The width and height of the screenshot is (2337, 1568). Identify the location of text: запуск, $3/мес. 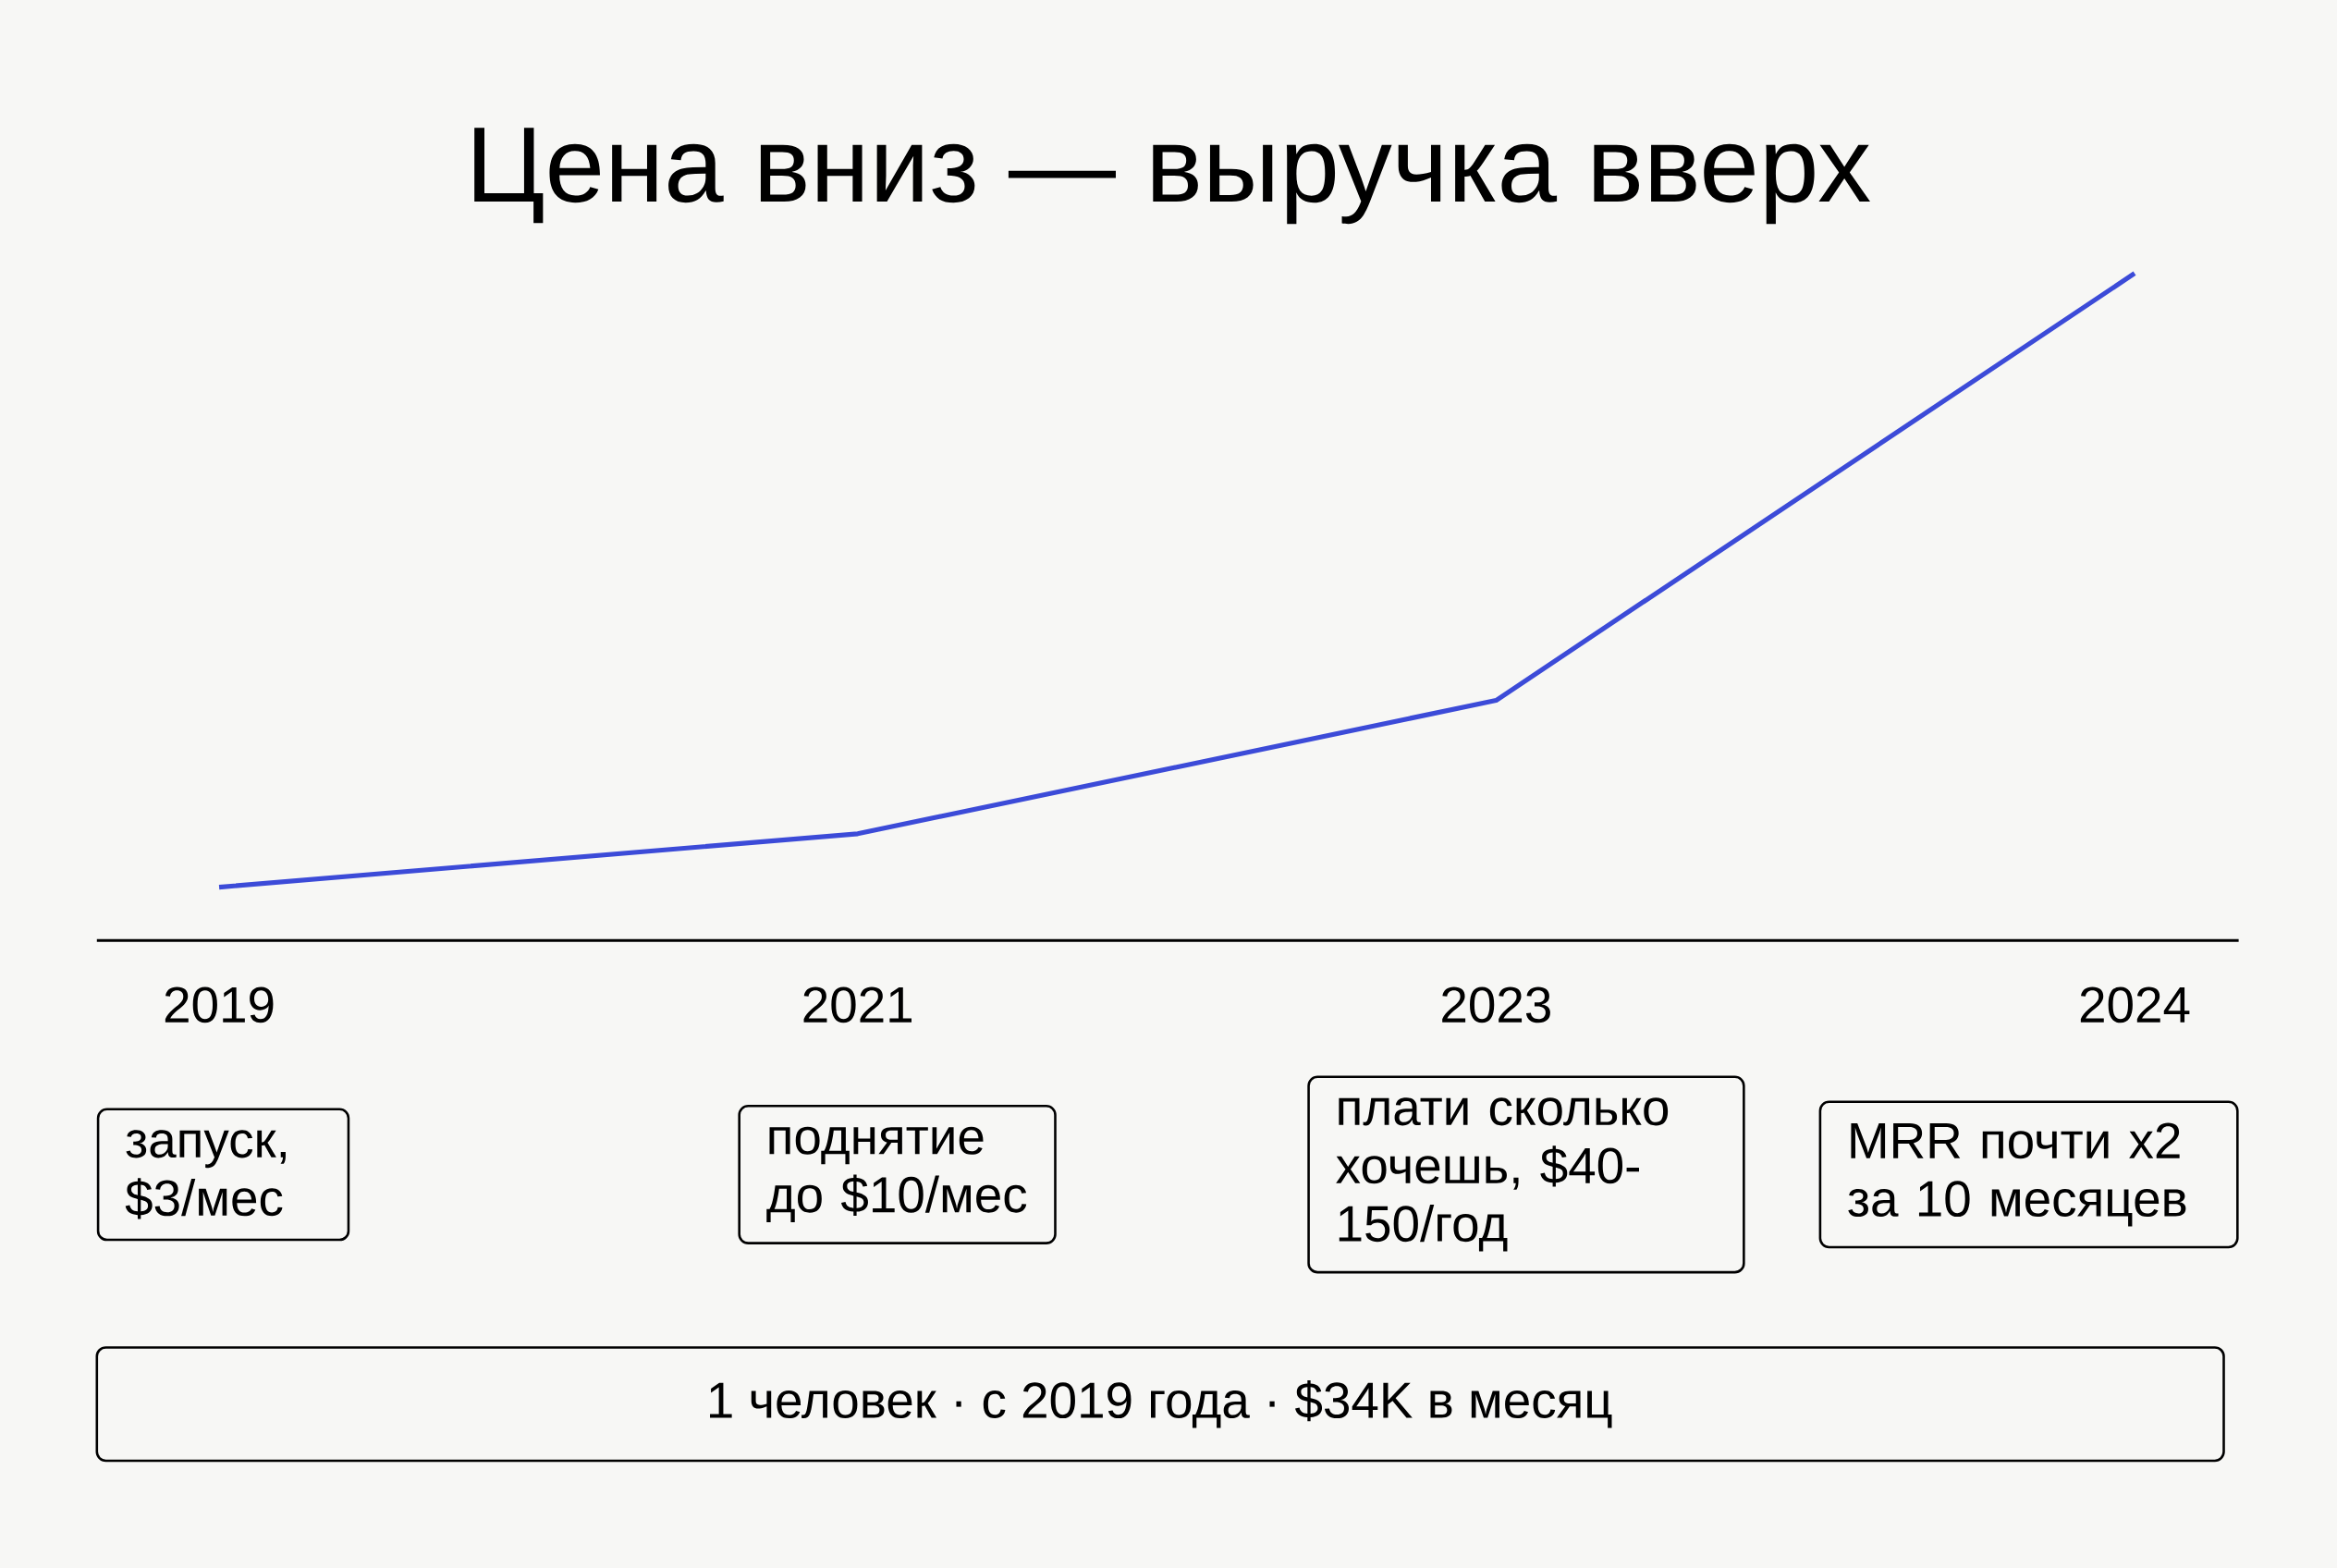
(205, 1174).